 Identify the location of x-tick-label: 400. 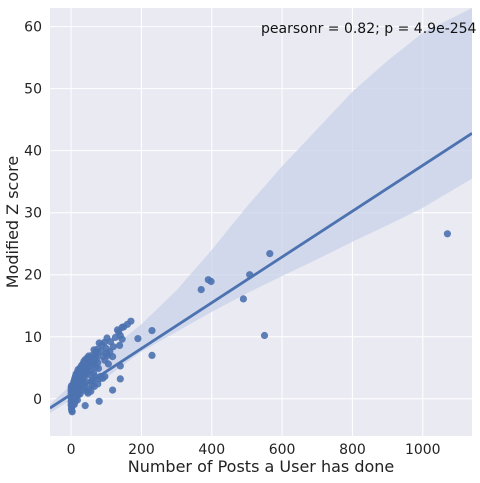
(211, 450).